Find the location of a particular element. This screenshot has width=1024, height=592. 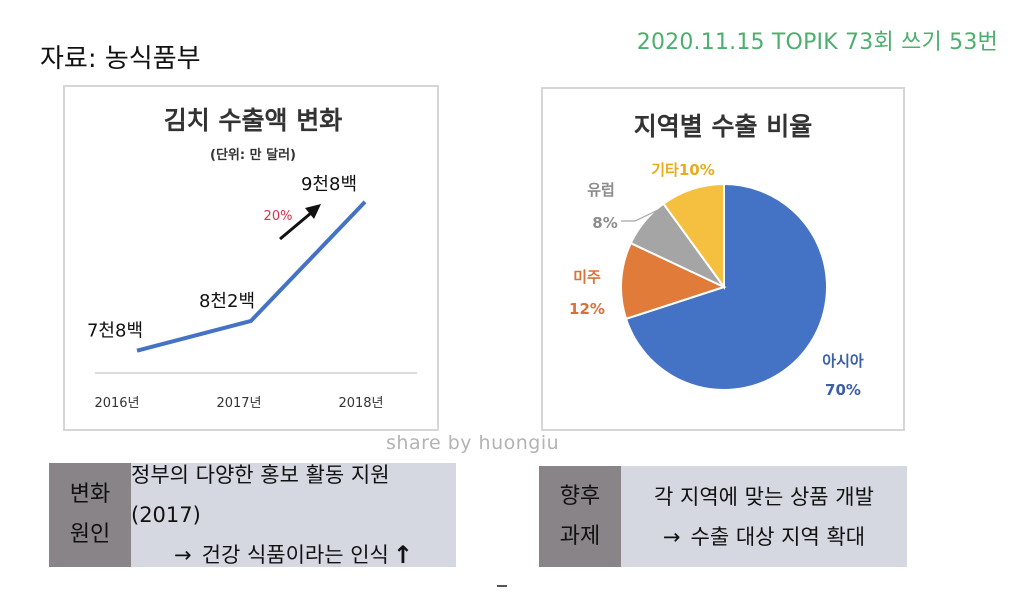

pie-chart-title: 지역별 수출 비율 is located at coordinates (723, 126).